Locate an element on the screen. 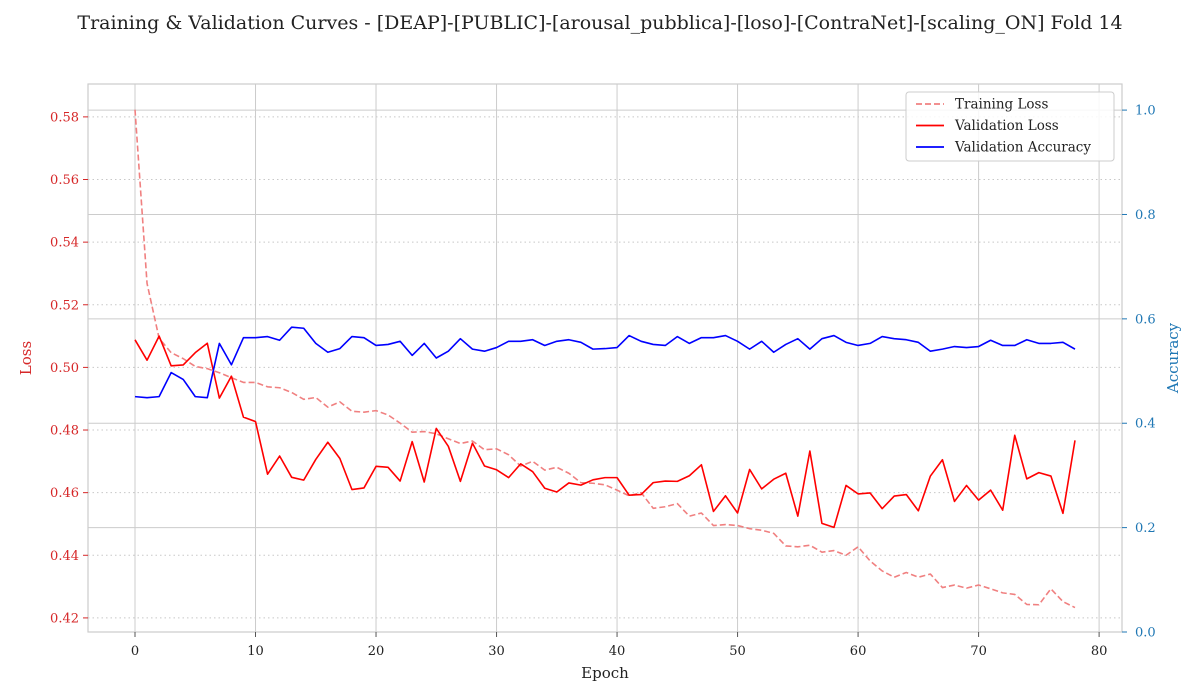  x-tick-label: 0 is located at coordinates (135, 651).